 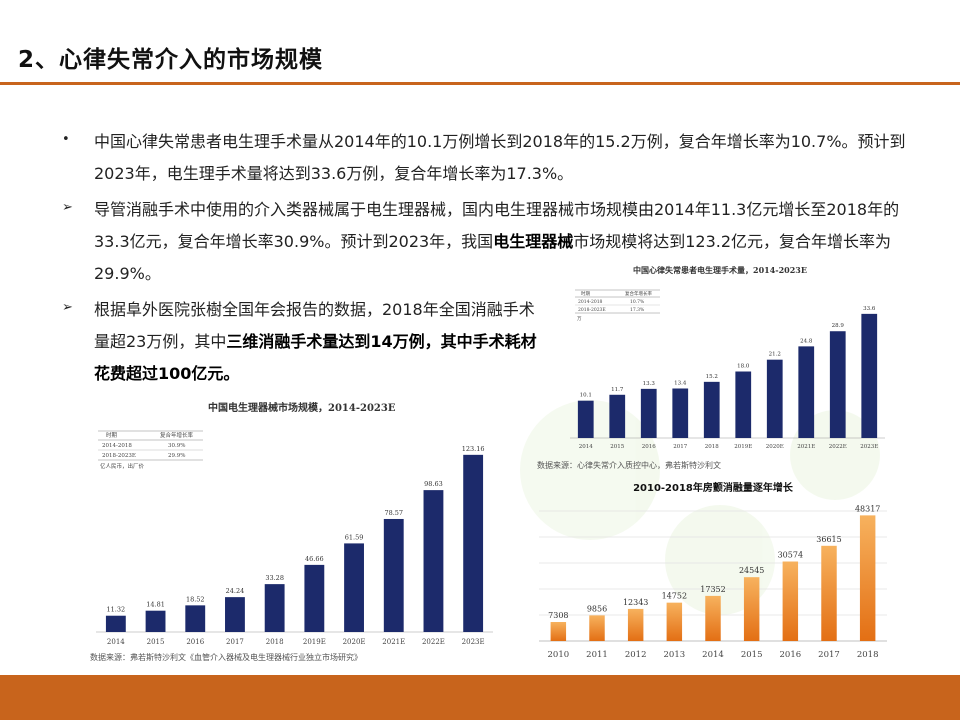 I want to click on paragraph-3-bold: 三维消融手术量达到14万例，其中手术耗材花费超过100亿元。, so click(x=315, y=357).